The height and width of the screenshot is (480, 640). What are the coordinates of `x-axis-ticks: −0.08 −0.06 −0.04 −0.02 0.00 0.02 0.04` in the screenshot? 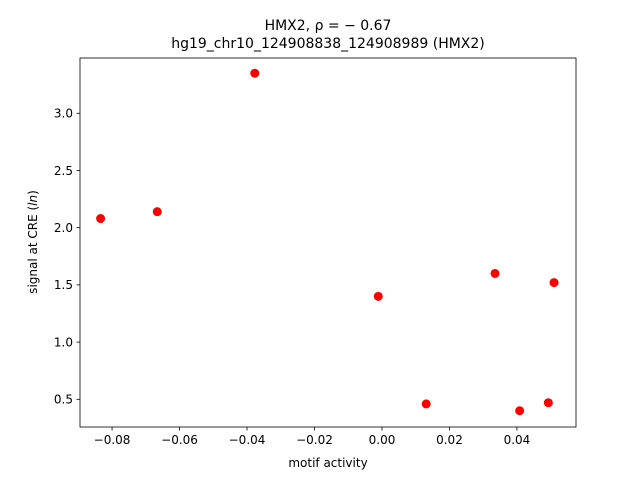 It's located at (312, 437).